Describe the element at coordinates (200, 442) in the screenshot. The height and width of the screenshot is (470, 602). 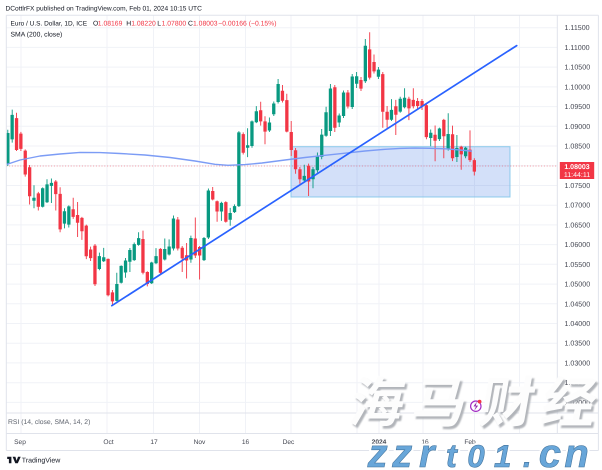
I see `svg-text: Nov` at that location.